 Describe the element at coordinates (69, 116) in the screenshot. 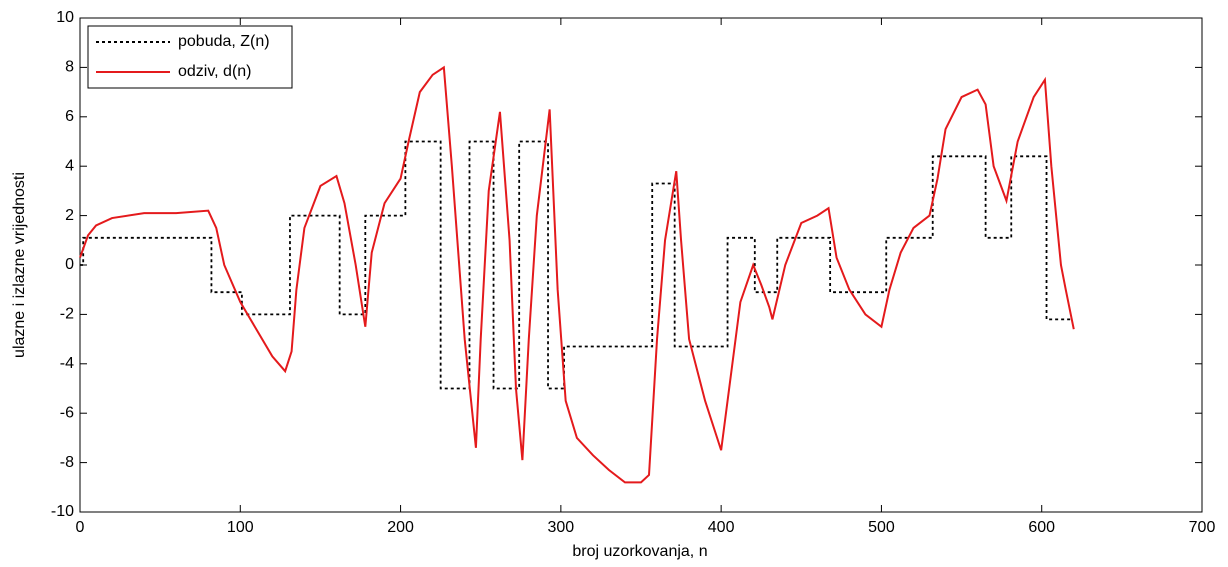

I see `y-tick-label: 6` at that location.